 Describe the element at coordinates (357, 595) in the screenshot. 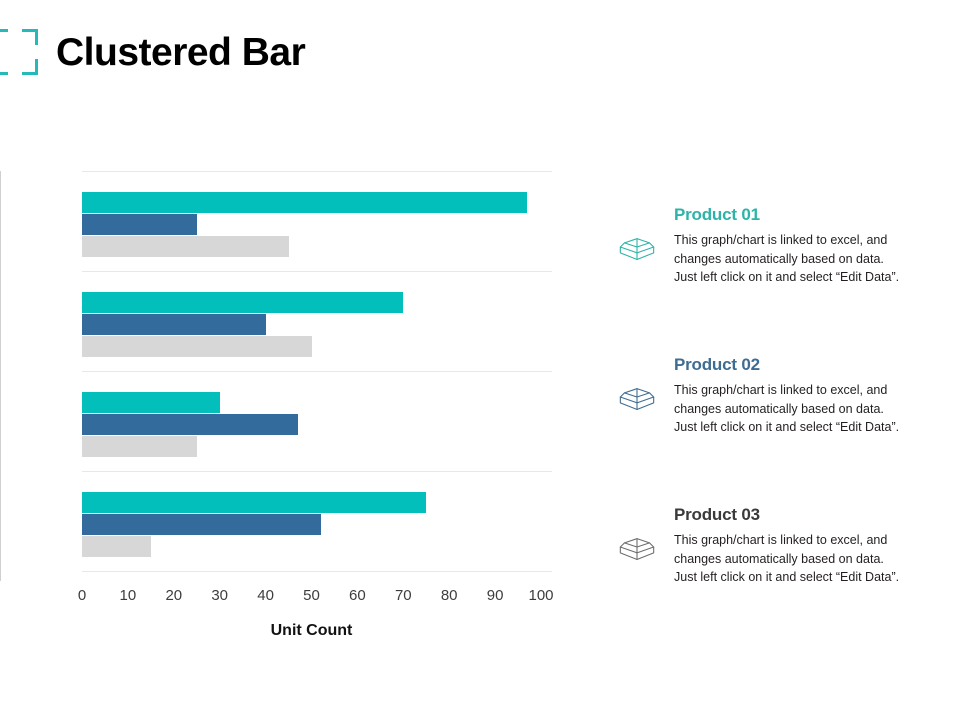

I see `x-tick-label: 60` at that location.